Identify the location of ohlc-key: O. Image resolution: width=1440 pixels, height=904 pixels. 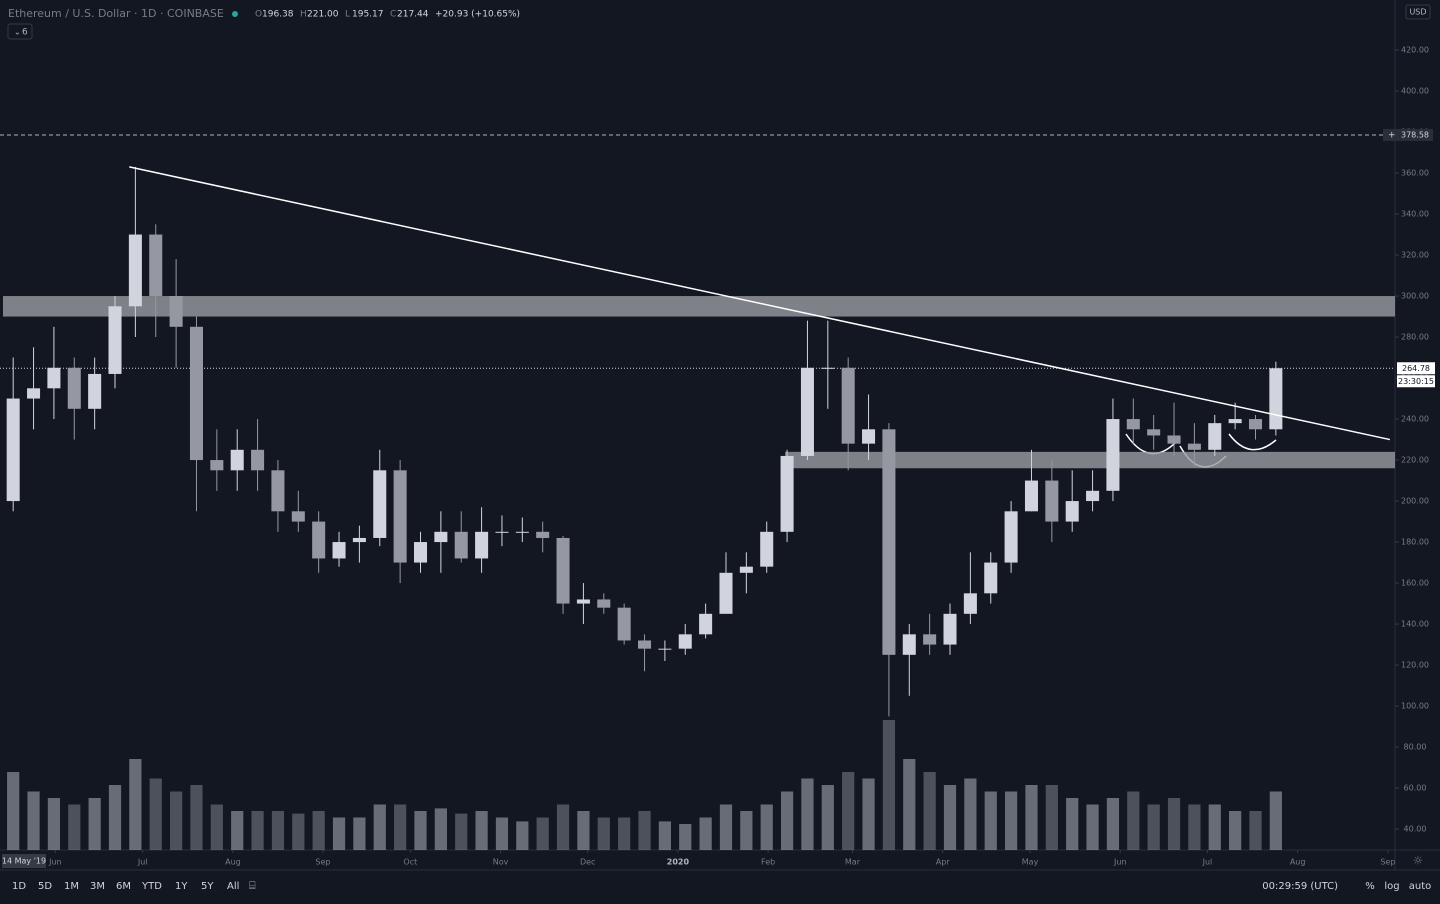
(258, 15).